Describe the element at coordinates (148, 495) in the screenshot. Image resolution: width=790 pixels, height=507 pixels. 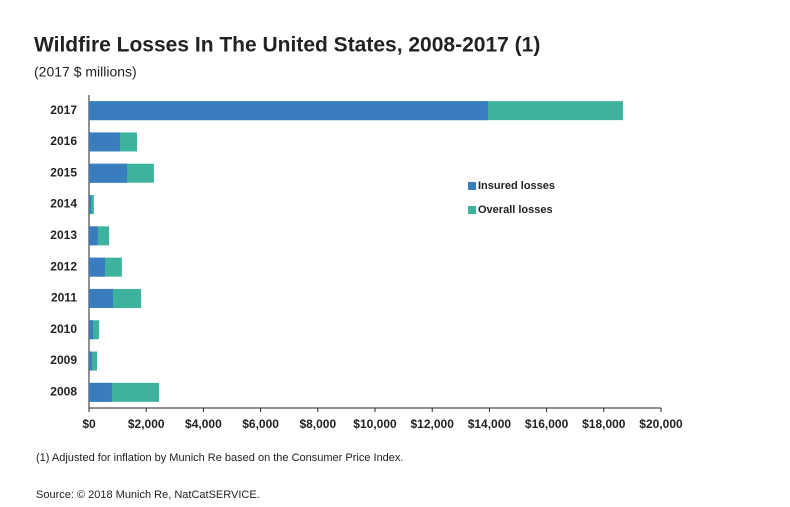
I see `source: Source: © 2018 Munich Re, NatCatSERVICE.` at that location.